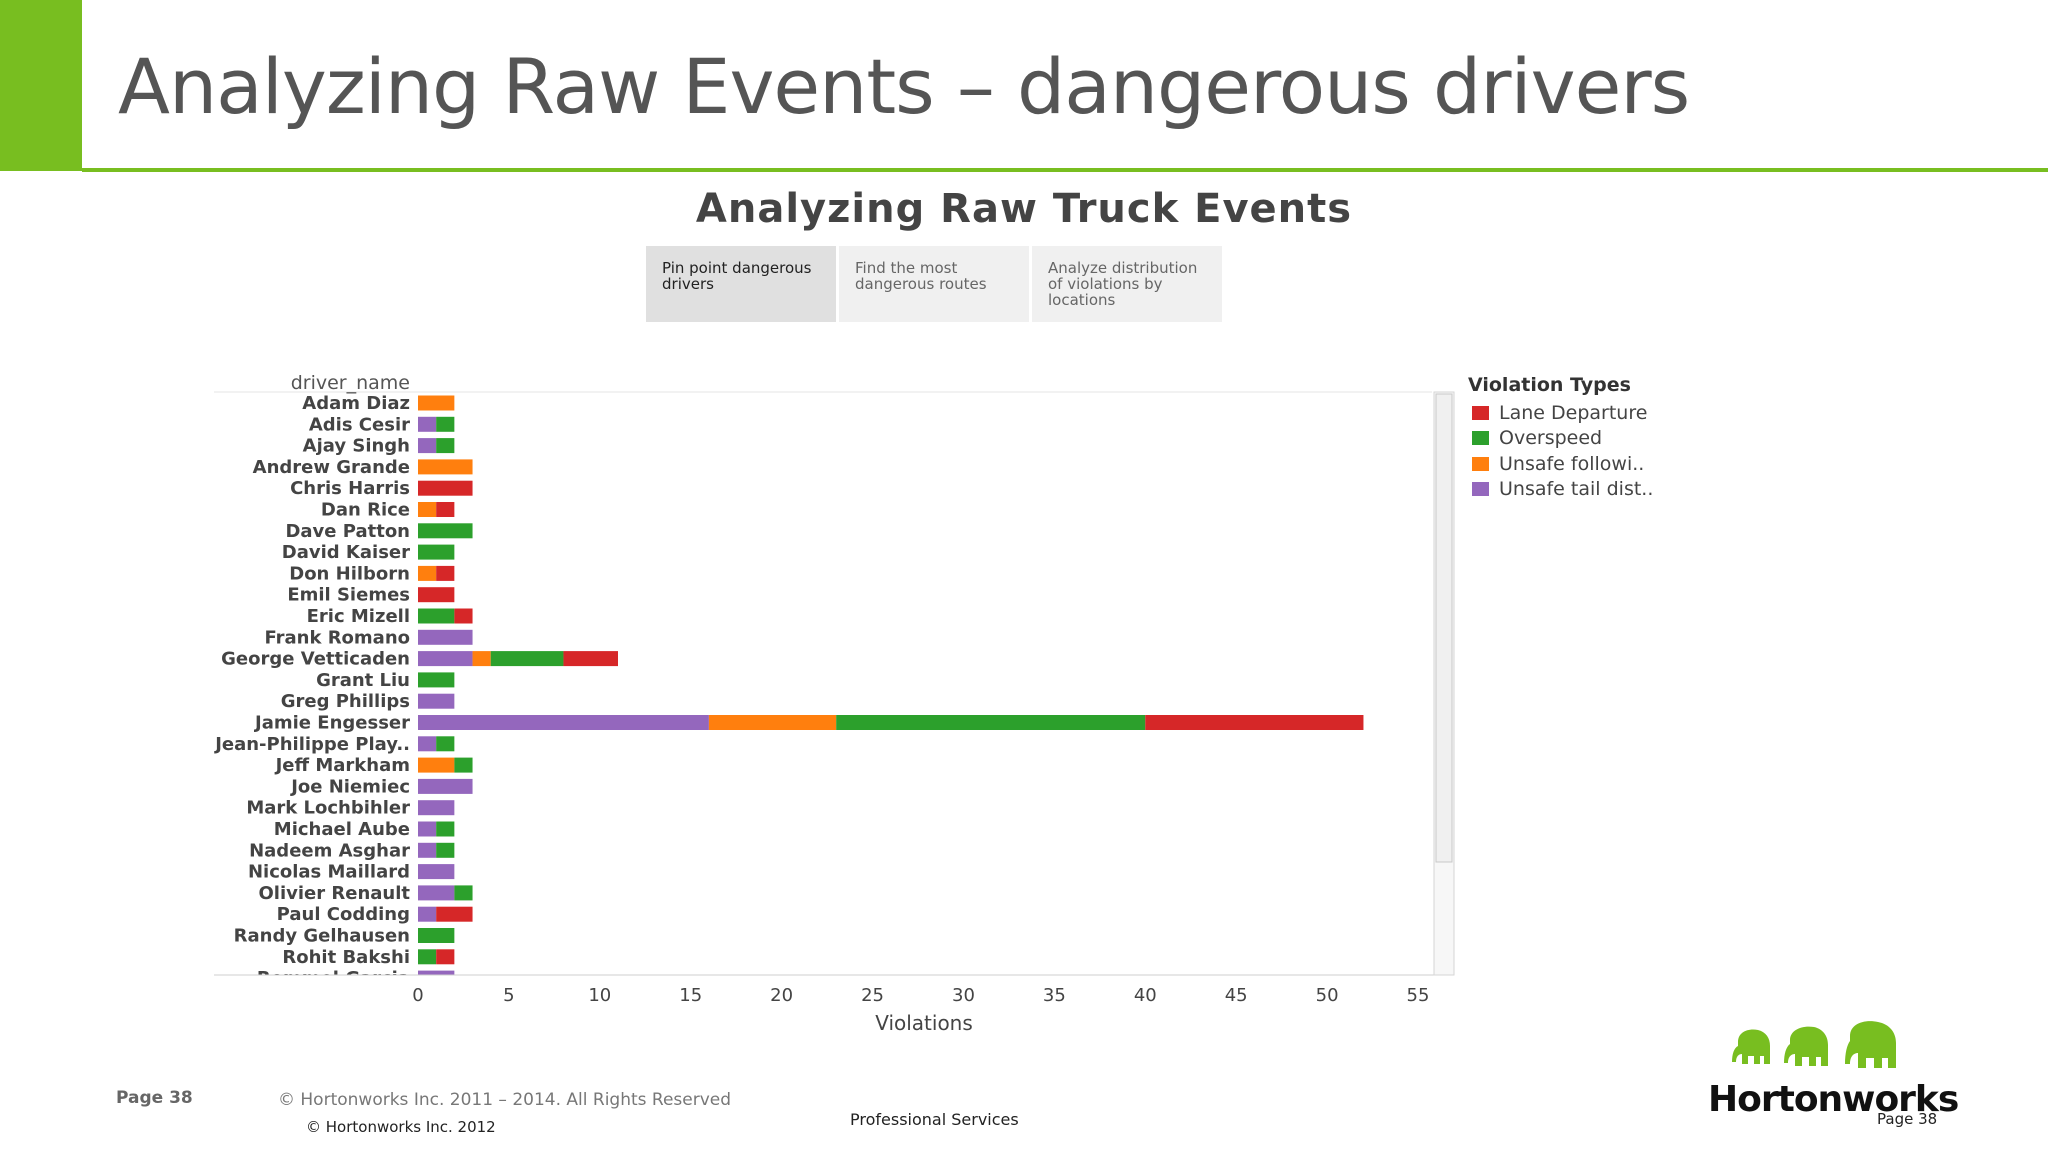  Describe the element at coordinates (1549, 385) in the screenshot. I see `legend-title: Violation Types` at that location.